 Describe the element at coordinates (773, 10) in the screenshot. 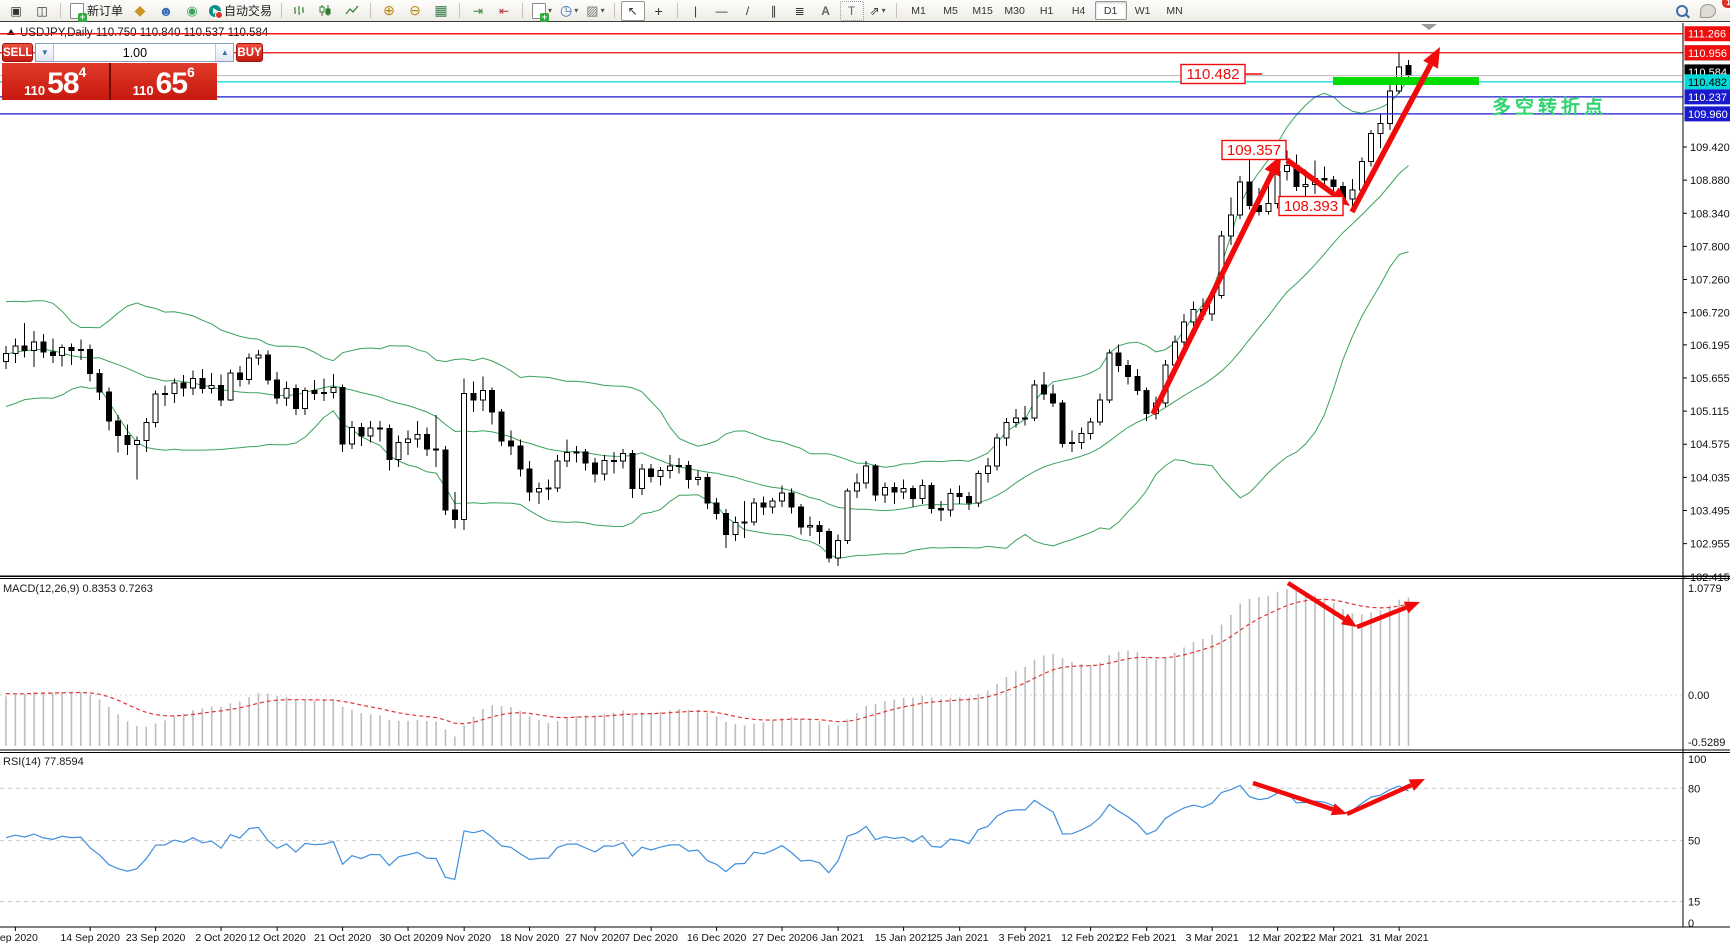

I see `channel-tool: ∥` at that location.